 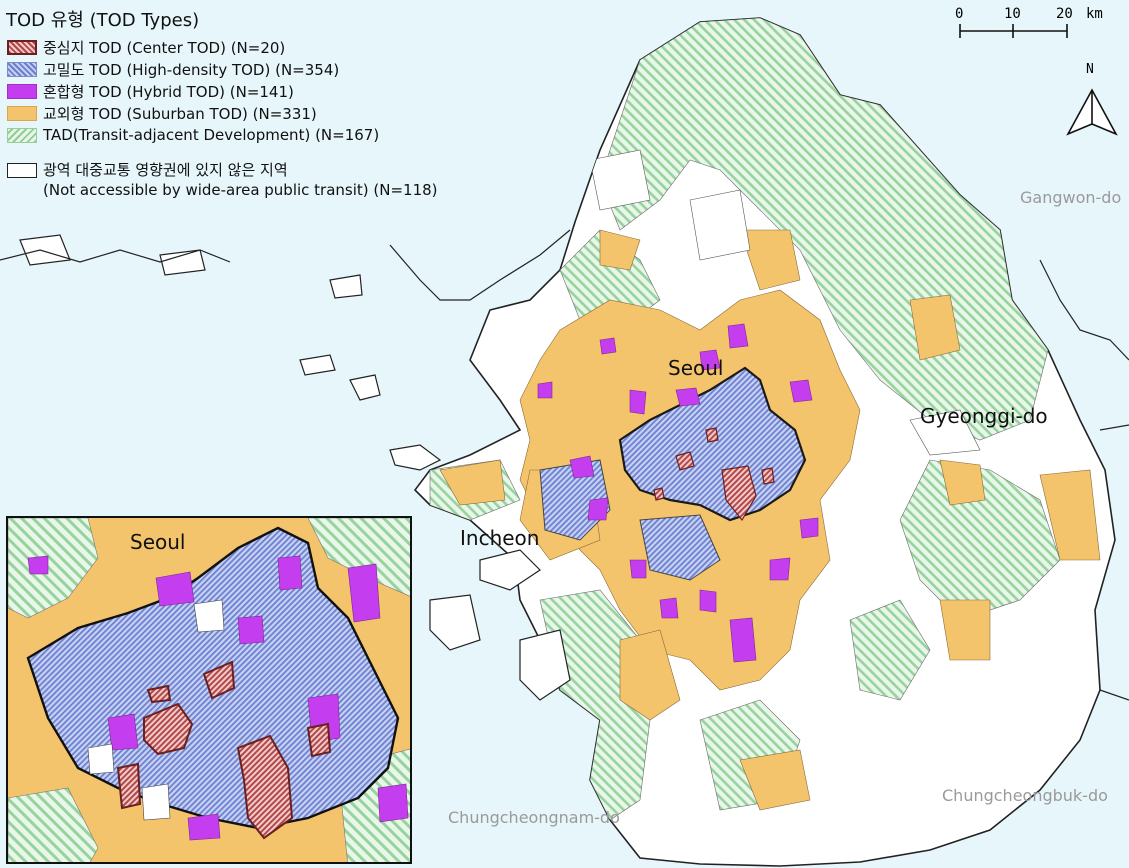 I want to click on high-density-tod-swatch, so click(x=22, y=69).